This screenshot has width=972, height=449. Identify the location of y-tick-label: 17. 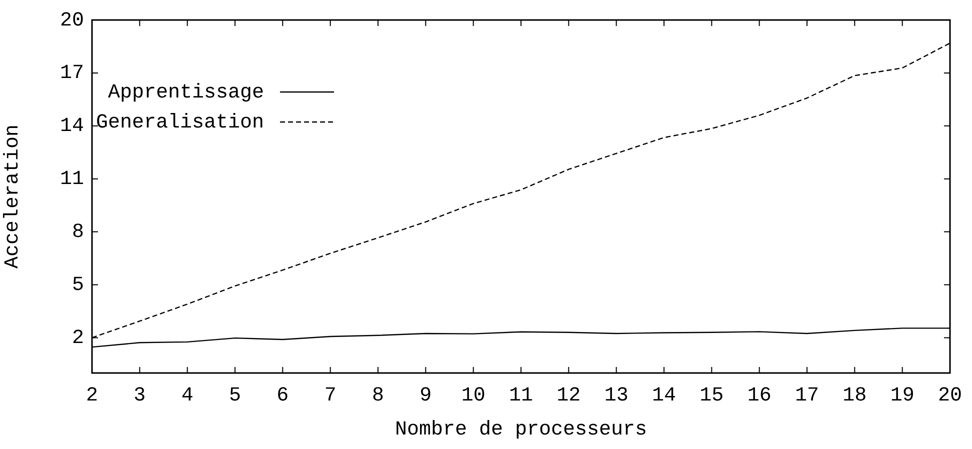
(72, 74).